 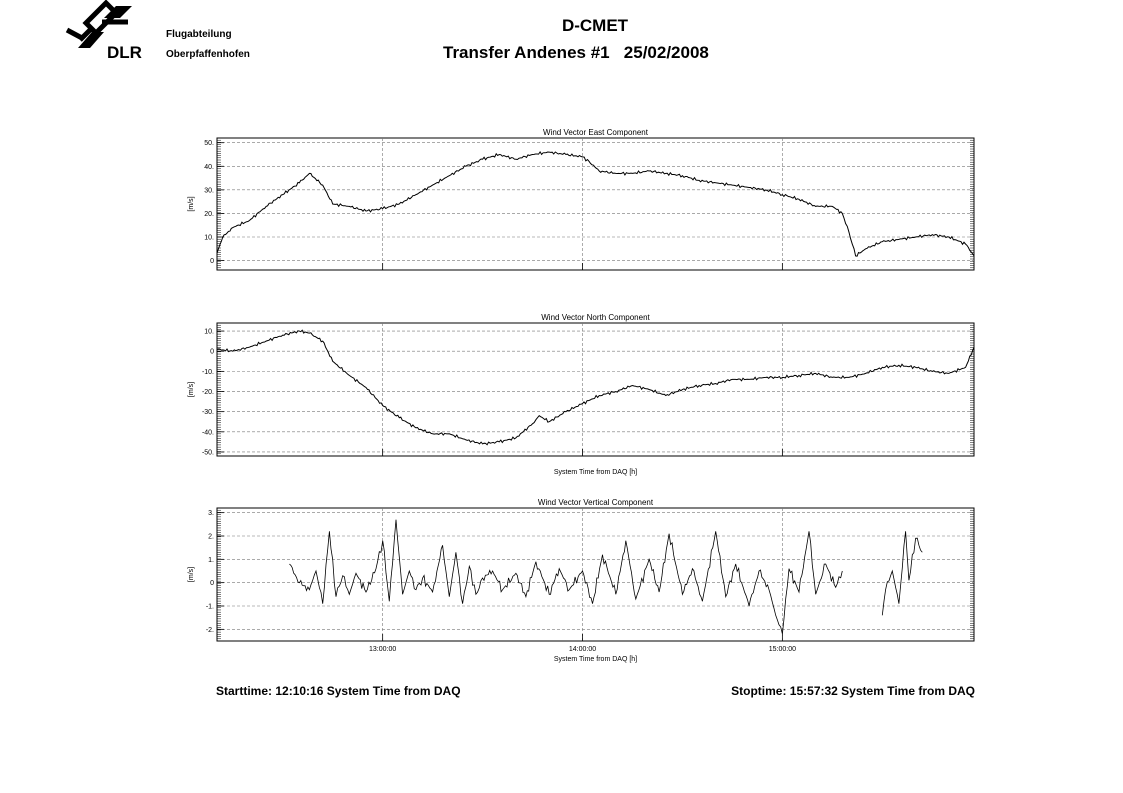 I want to click on y-tick-label: 50., so click(x=209, y=143).